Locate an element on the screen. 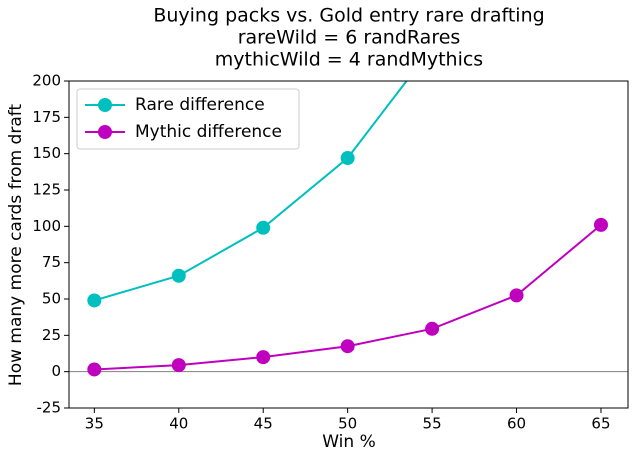 This screenshot has height=459, width=635. y-tick-label: 200 is located at coordinates (46, 81).